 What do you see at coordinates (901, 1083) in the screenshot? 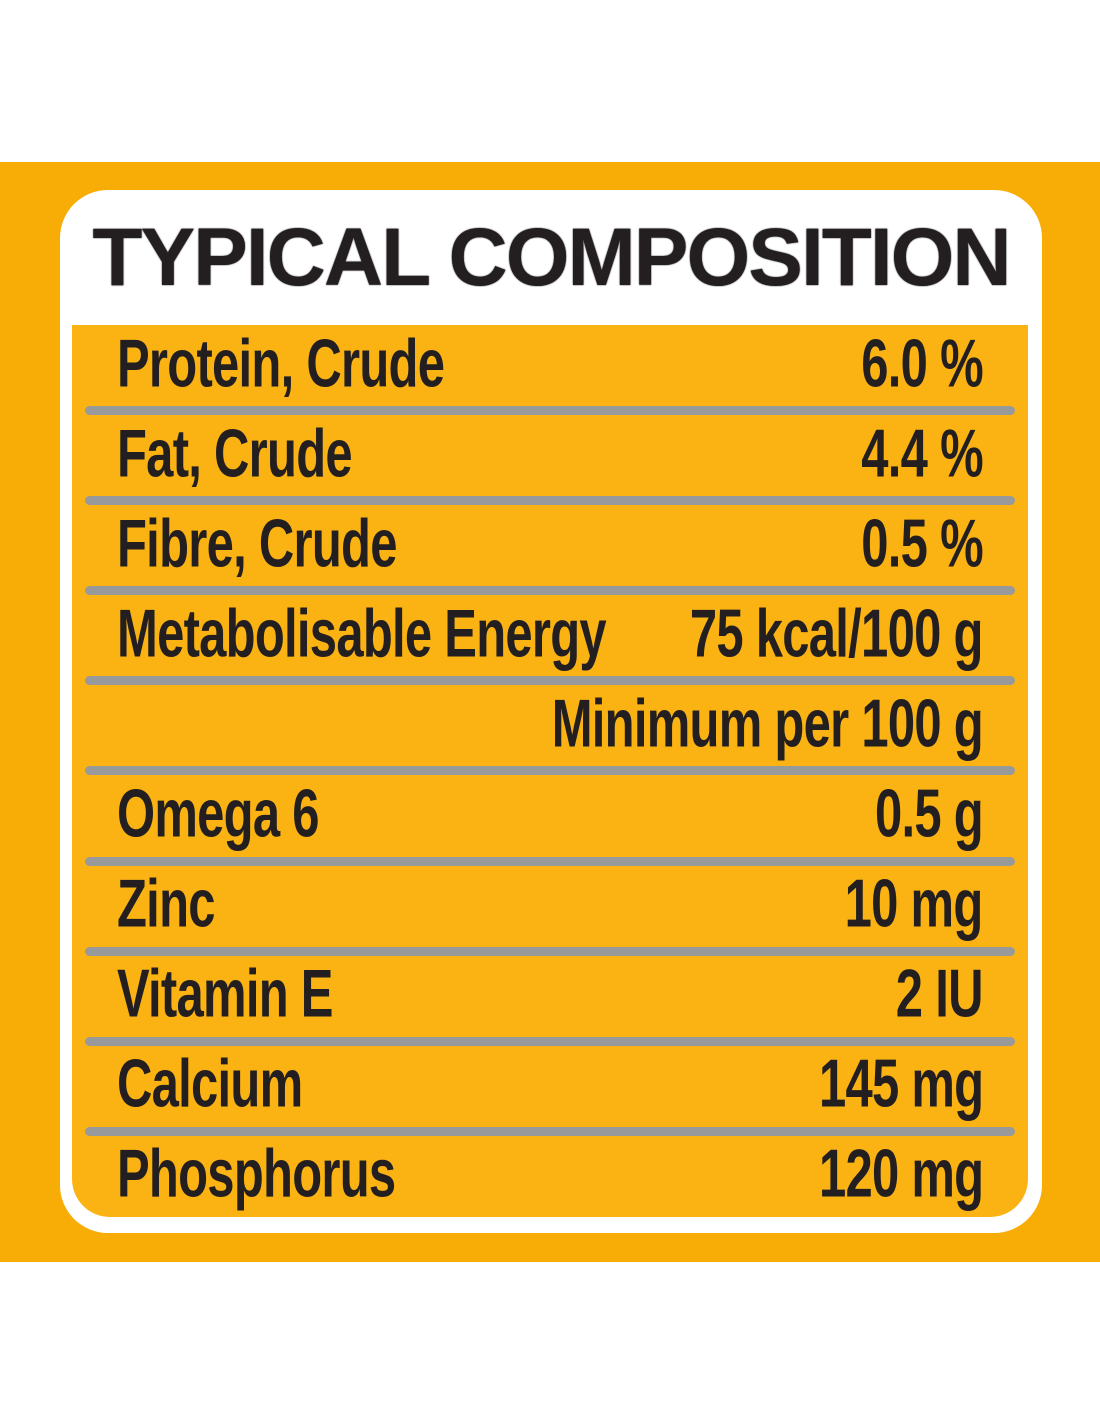
I see `row-value: 145 mg` at bounding box center [901, 1083].